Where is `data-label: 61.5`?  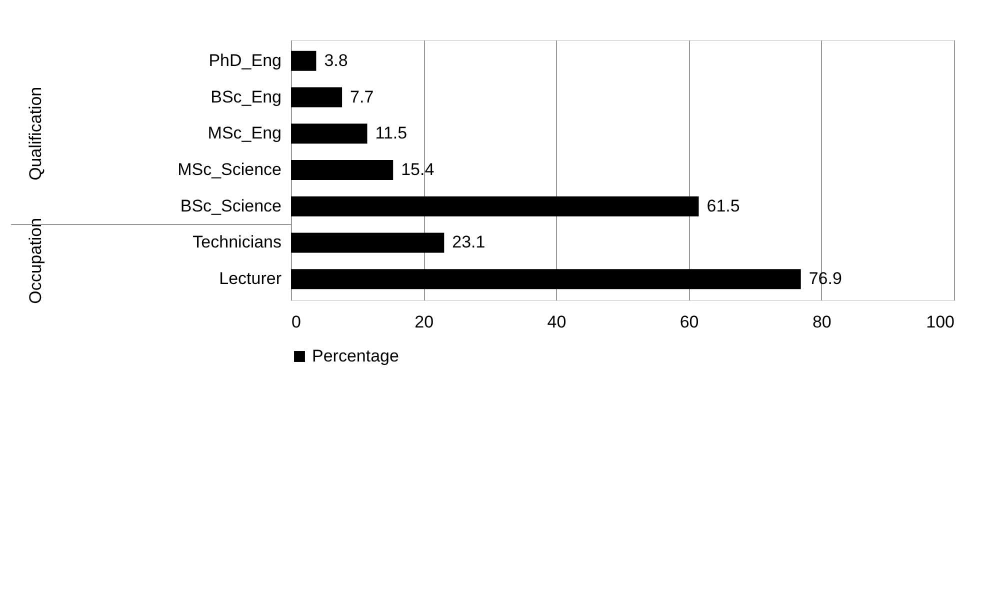 data-label: 61.5 is located at coordinates (723, 206).